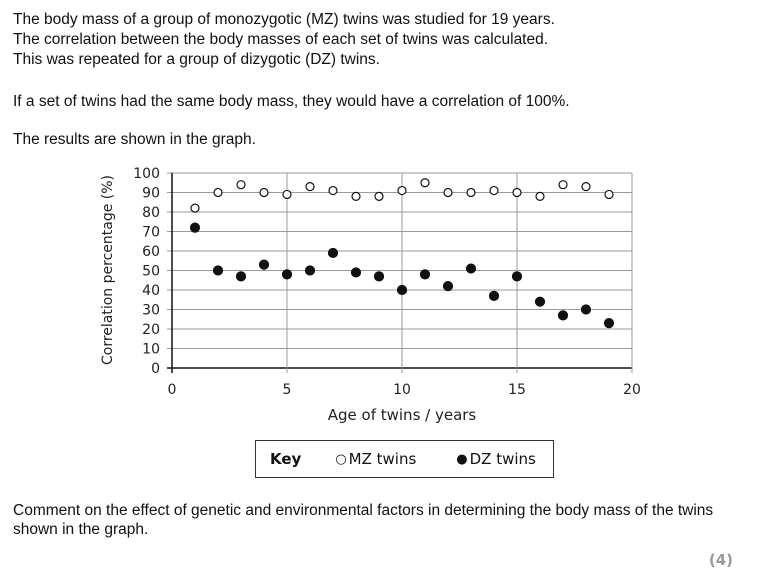 This screenshot has height=576, width=766. Describe the element at coordinates (151, 272) in the screenshot. I see `y-tick-label: 50` at that location.